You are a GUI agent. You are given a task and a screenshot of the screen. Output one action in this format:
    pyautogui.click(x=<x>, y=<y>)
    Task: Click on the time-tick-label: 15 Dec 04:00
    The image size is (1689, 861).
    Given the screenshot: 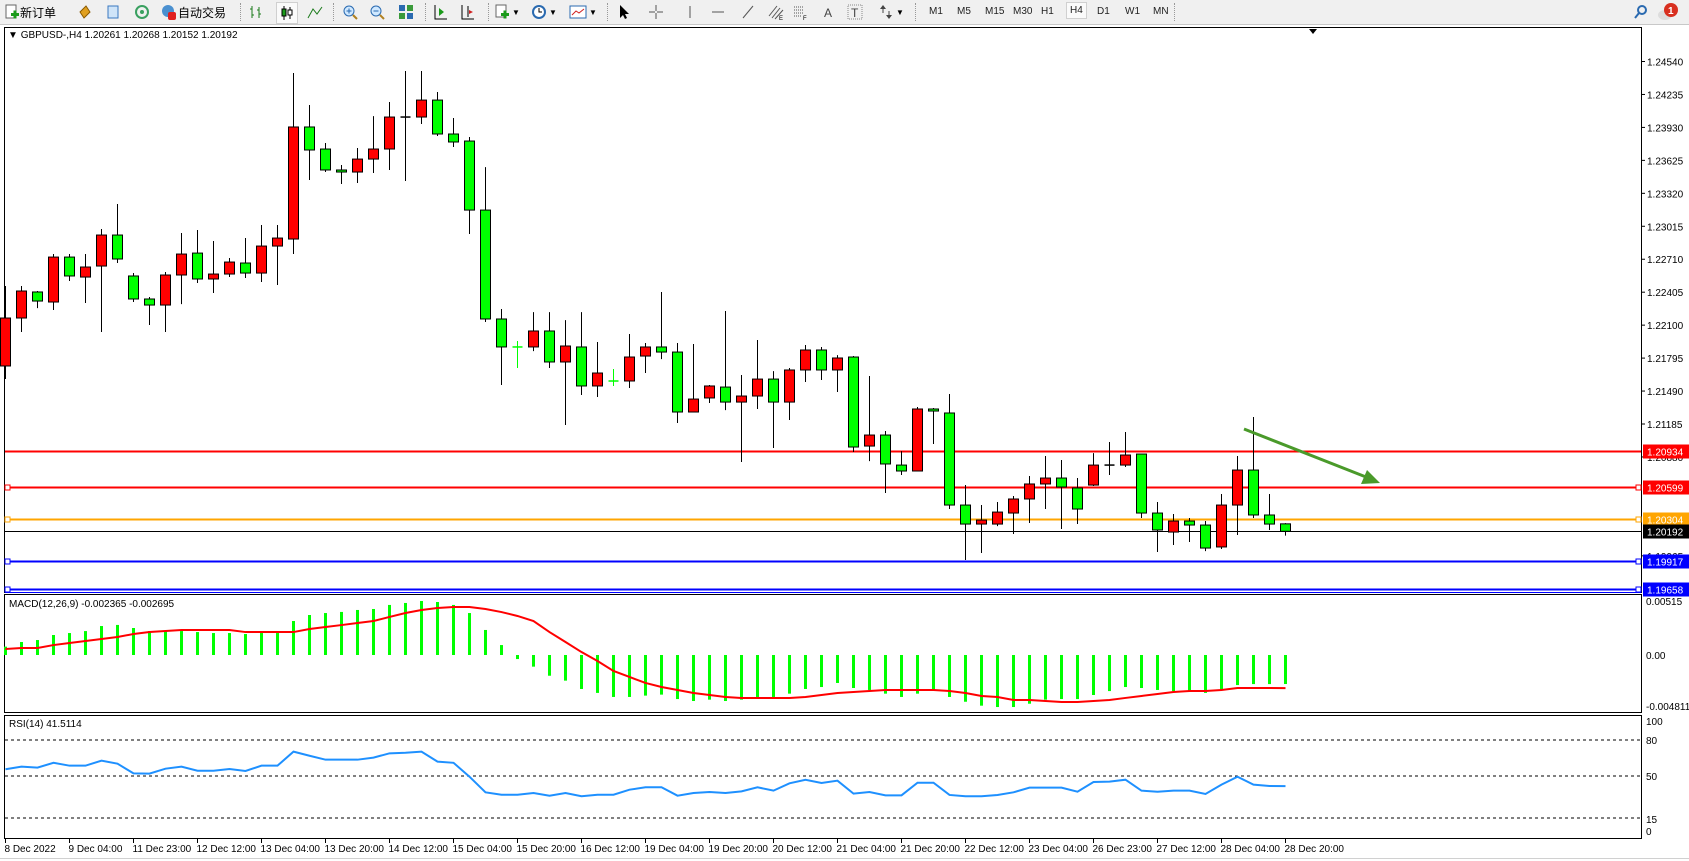 What is the action you would take?
    pyautogui.click(x=483, y=849)
    